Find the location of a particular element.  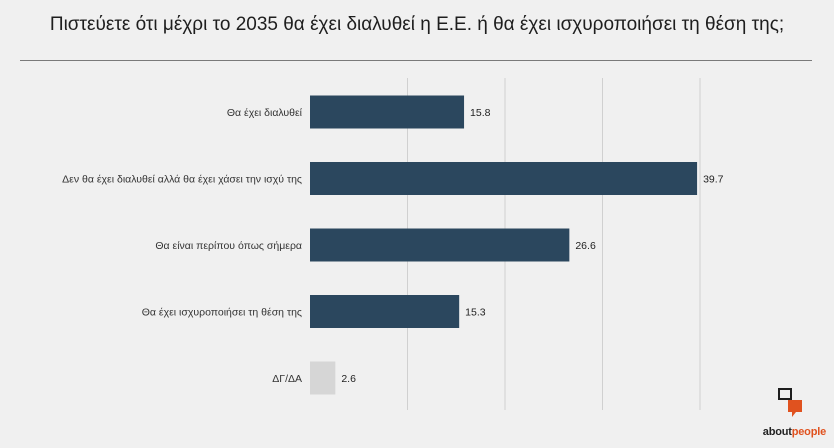

value-label: 15.8 is located at coordinates (480, 113).